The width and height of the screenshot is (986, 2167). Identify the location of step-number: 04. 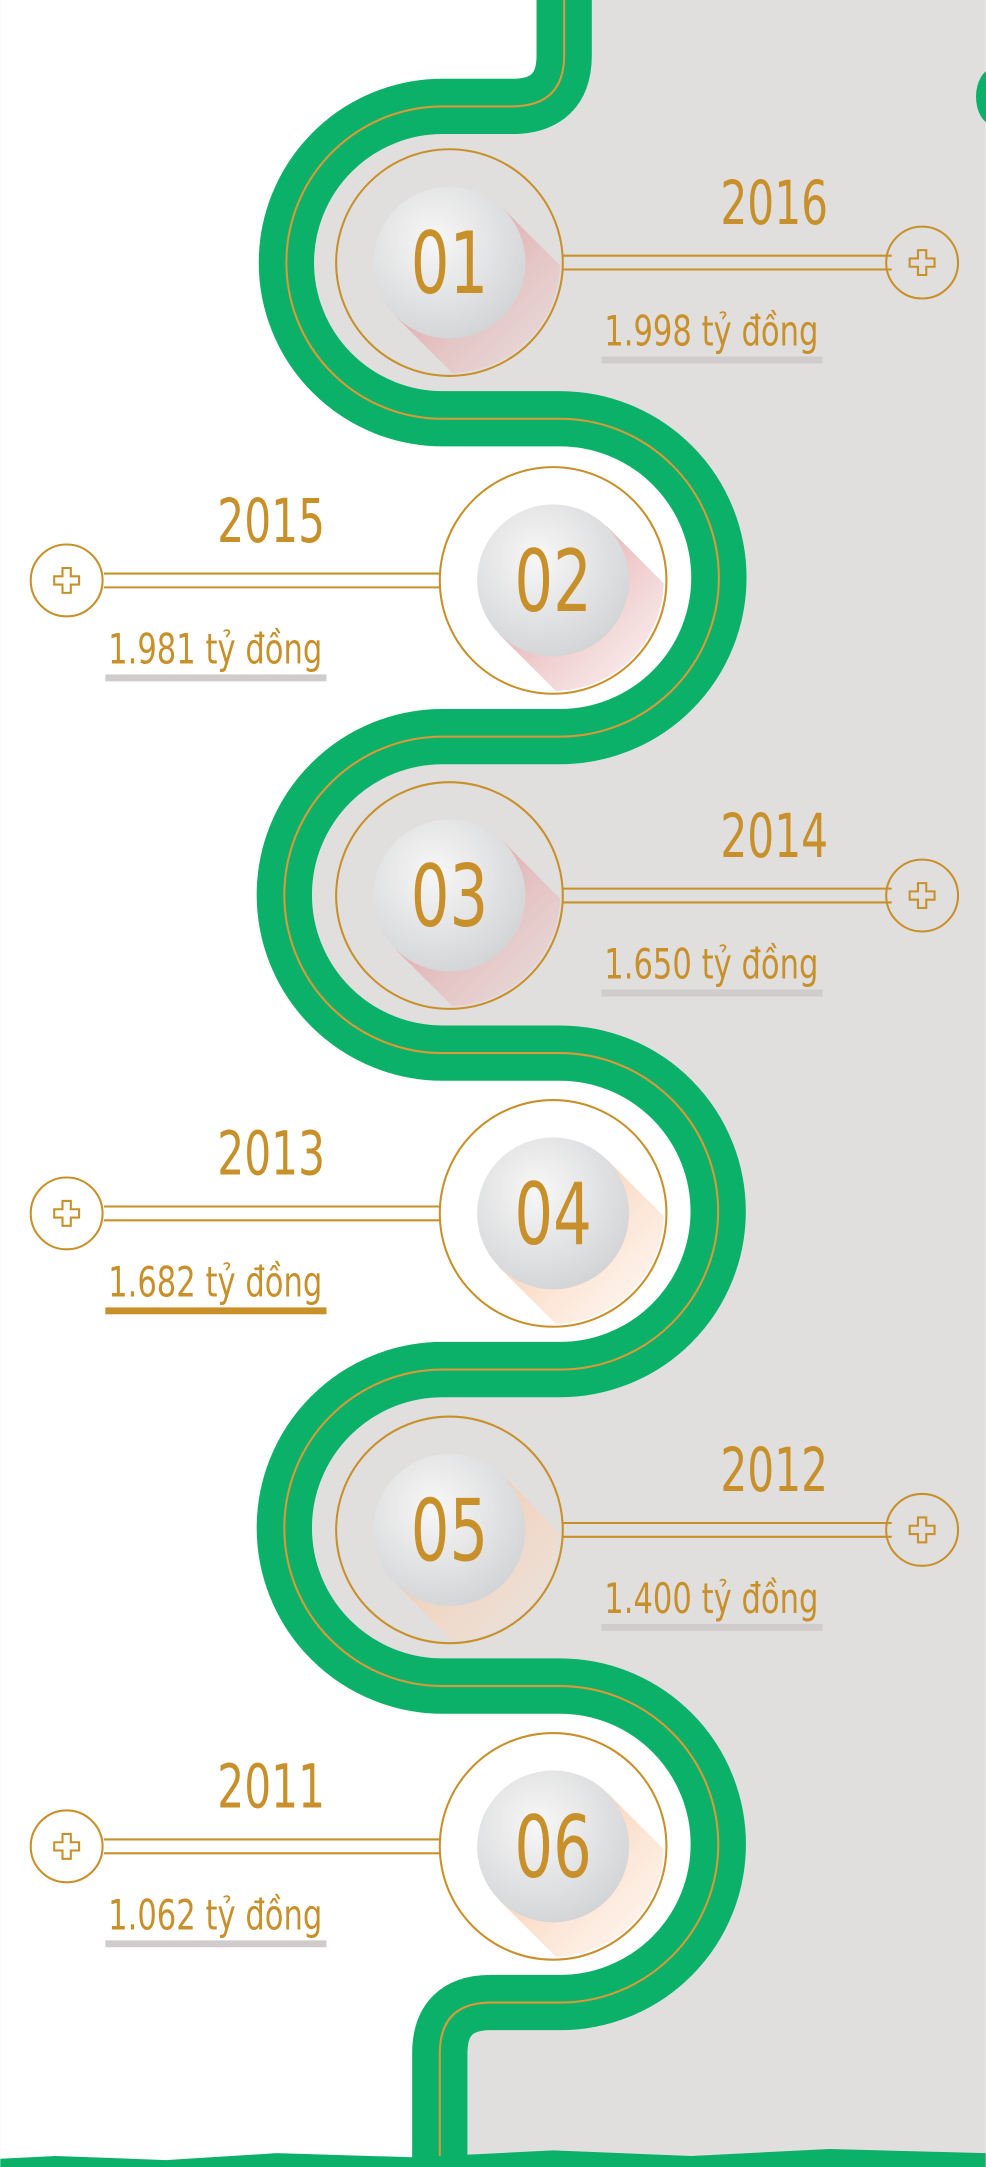
(552, 1215).